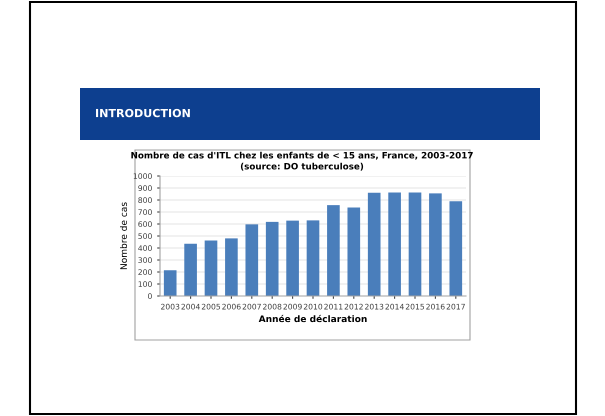 The height and width of the screenshot is (416, 605). Describe the element at coordinates (312, 318) in the screenshot. I see `x-axis-title: Année de déclaration` at that location.